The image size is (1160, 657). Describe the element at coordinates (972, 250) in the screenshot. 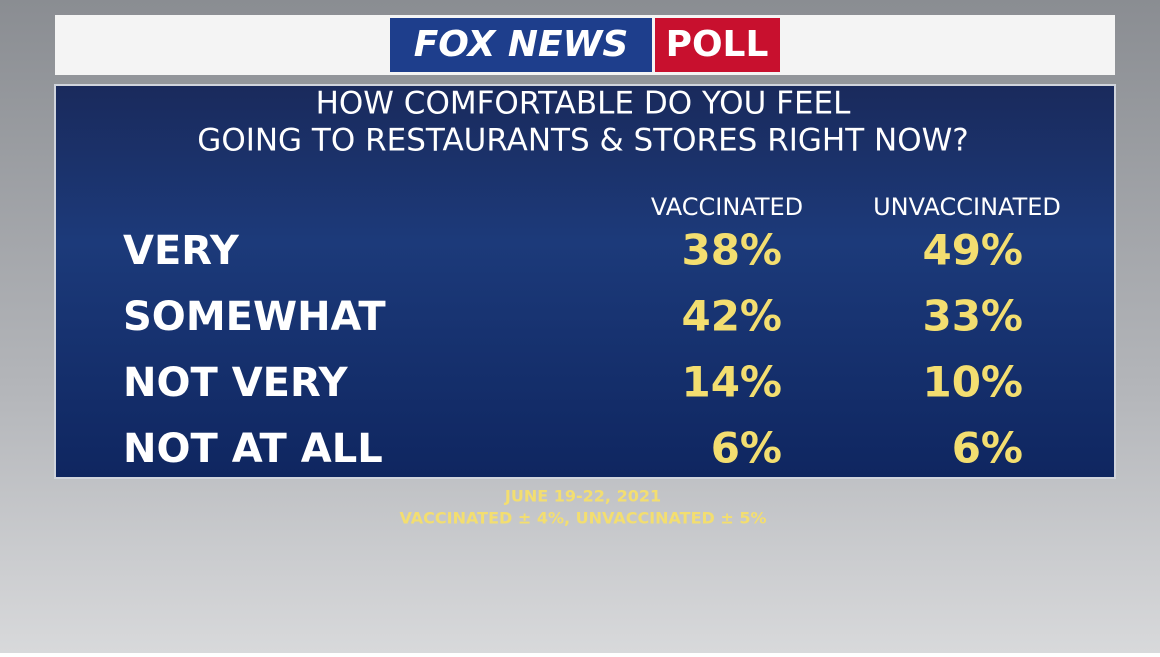

I see `cell-value: 49%` at that location.